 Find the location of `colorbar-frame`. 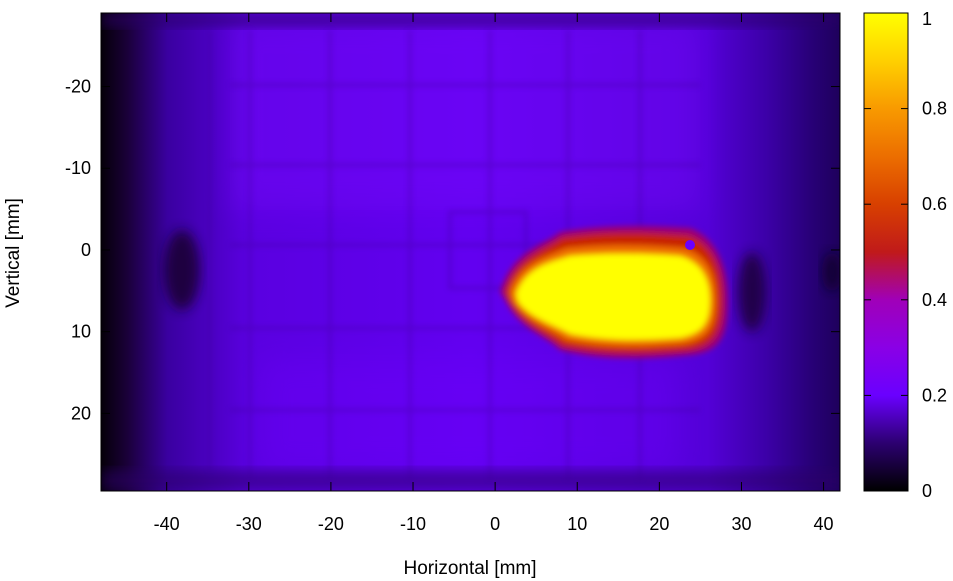

colorbar-frame is located at coordinates (886, 252).